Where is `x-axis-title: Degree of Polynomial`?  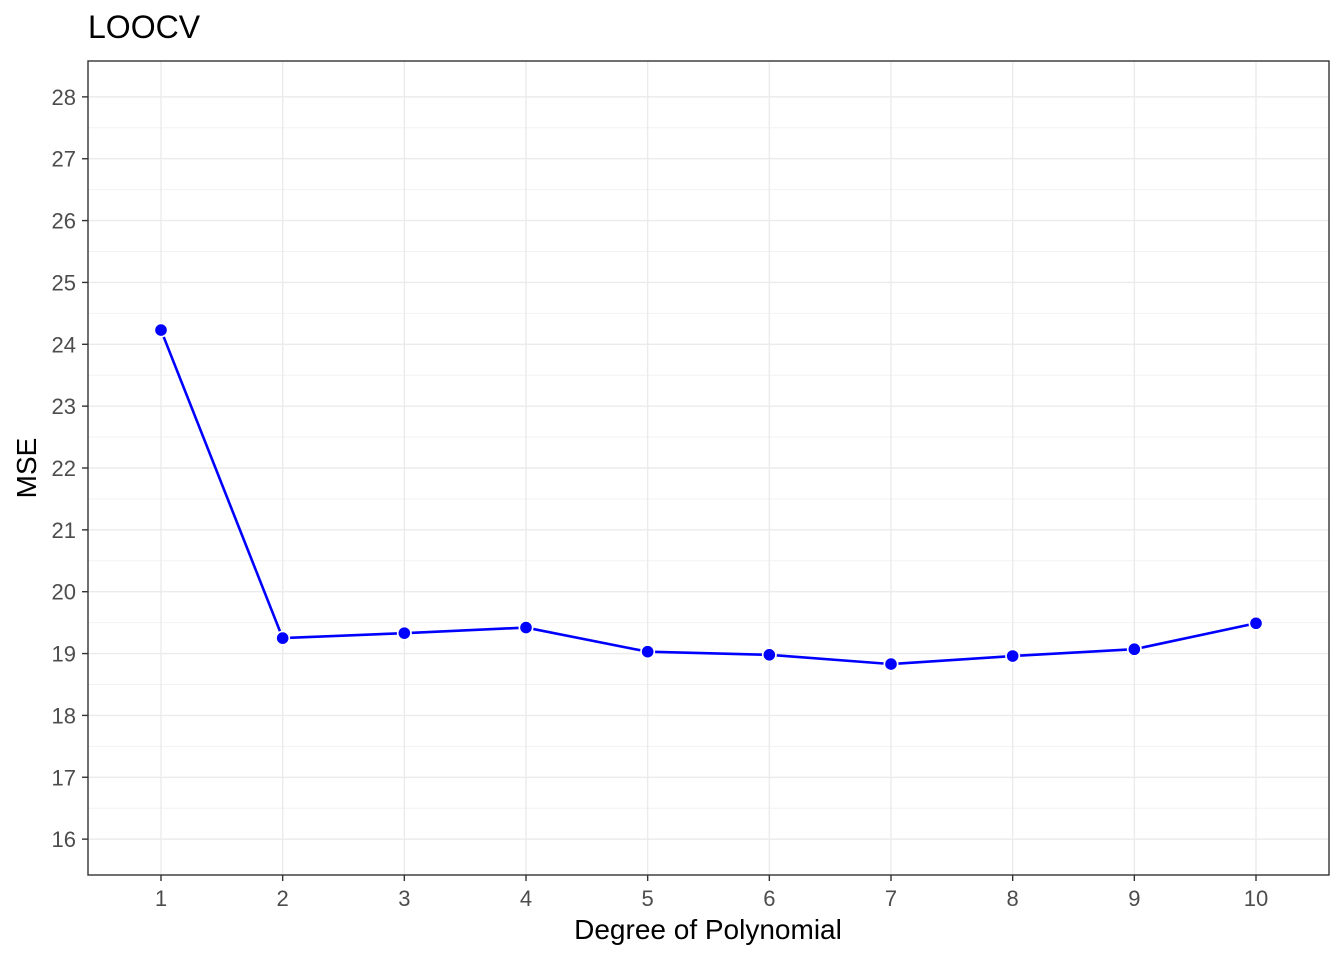 x-axis-title: Degree of Polynomial is located at coordinates (708, 929).